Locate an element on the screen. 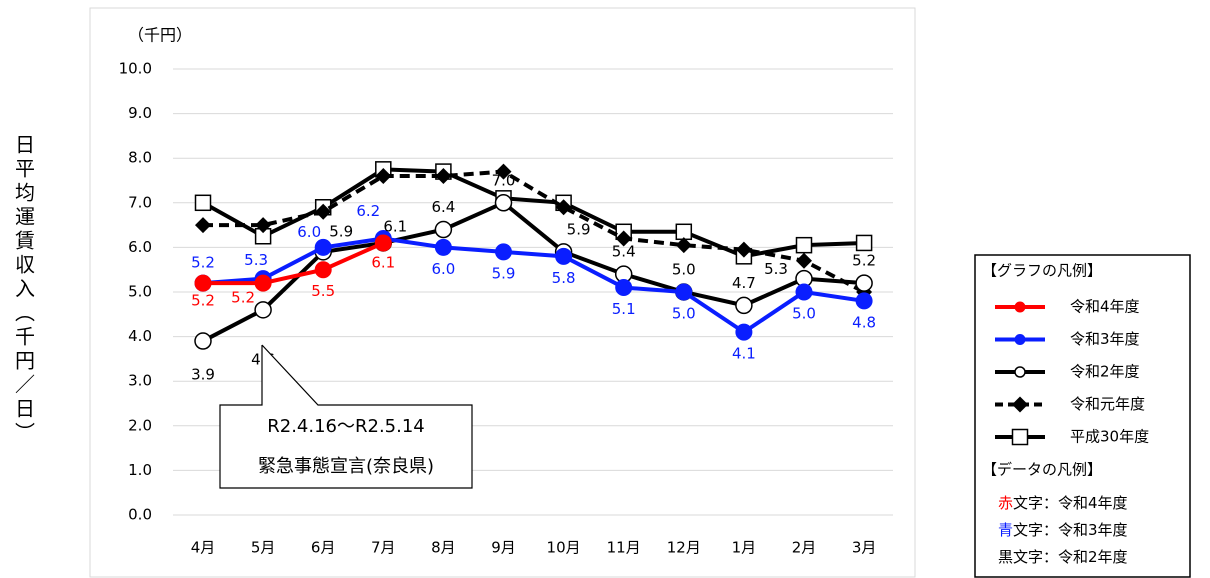 This screenshot has width=1210, height=578. data-legend-item: 黒文字：令和2年度 is located at coordinates (1063, 557).